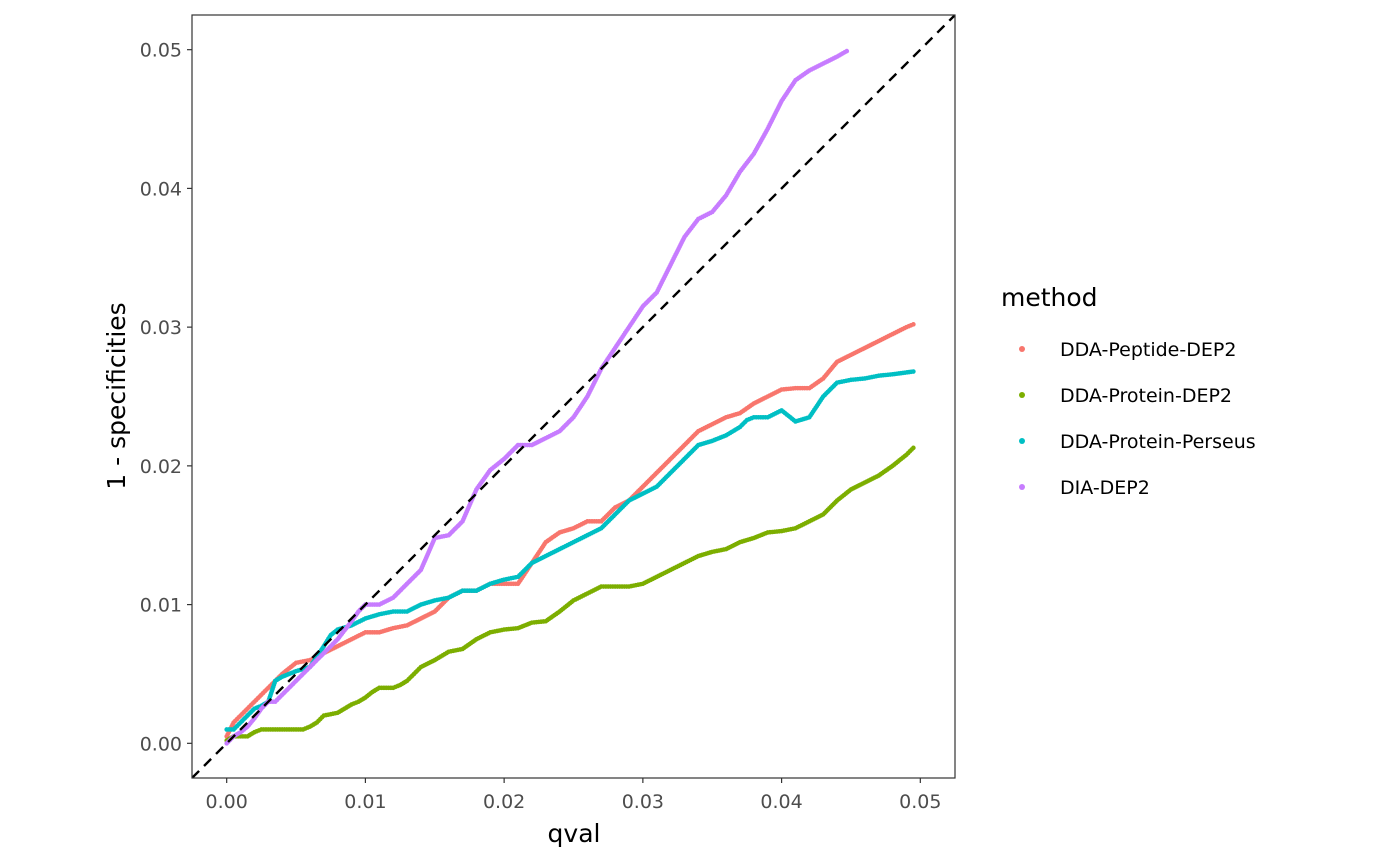 This screenshot has width=1400, height=865. I want to click on legend-label: DDA-Peptide-DEP2, so click(1148, 350).